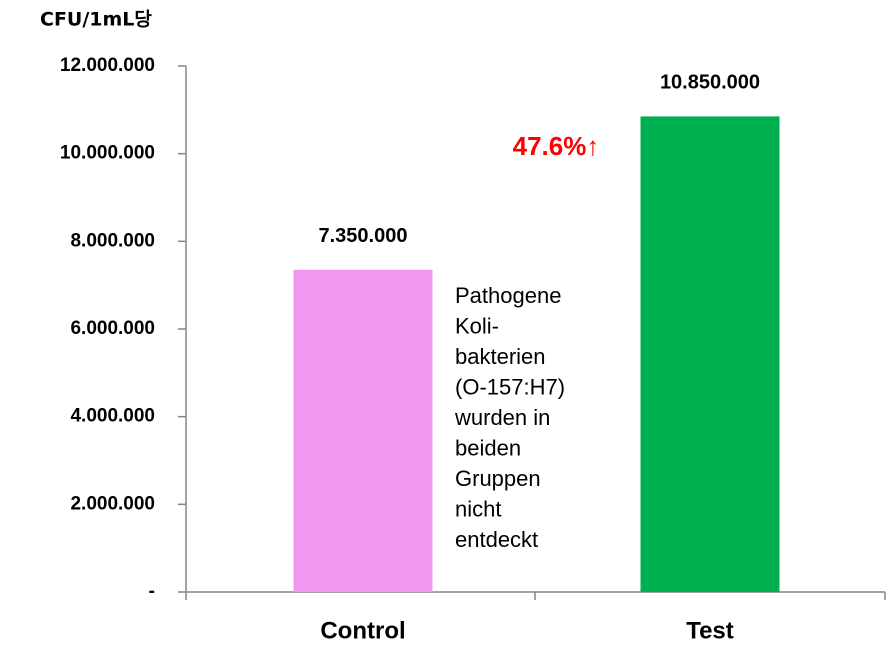  Describe the element at coordinates (556, 146) in the screenshot. I see `increase-annotation: 47.6%↑` at that location.